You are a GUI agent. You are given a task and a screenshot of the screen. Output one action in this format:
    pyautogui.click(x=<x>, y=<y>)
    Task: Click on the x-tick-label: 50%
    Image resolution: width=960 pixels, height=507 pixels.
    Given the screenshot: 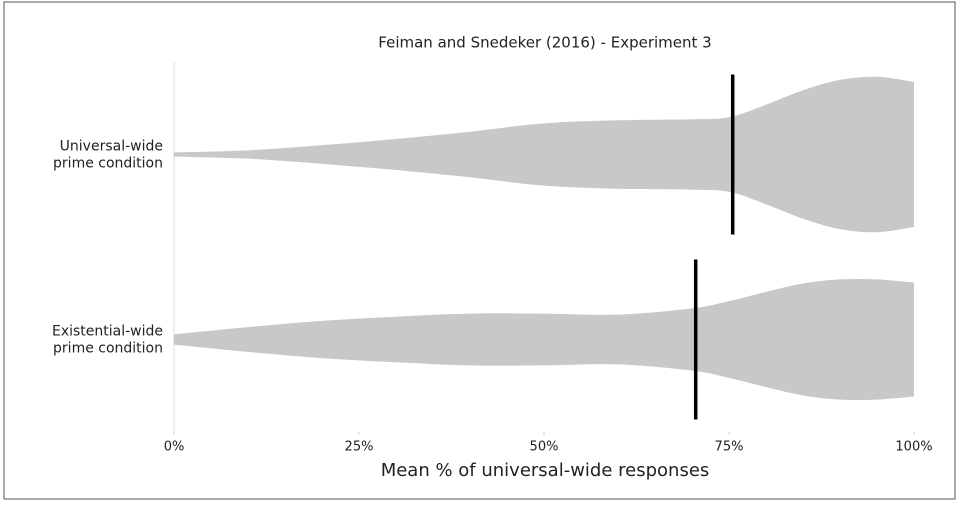 What is the action you would take?
    pyautogui.click(x=544, y=447)
    